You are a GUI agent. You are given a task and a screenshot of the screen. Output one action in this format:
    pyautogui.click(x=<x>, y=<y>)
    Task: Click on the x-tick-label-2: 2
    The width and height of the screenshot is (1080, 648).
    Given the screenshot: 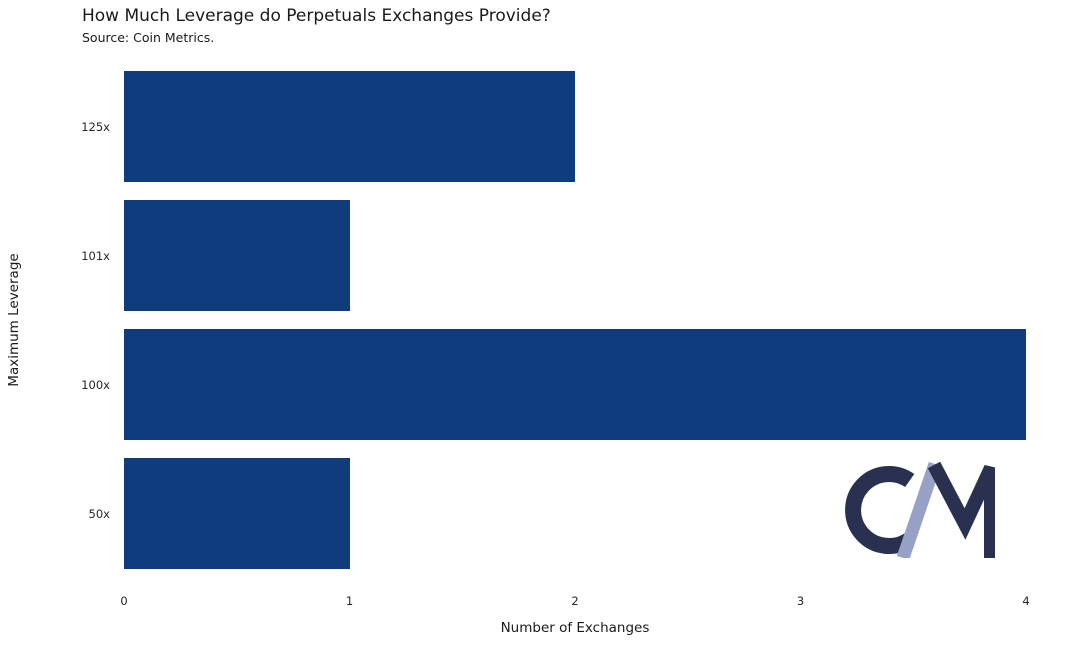 What is the action you would take?
    pyautogui.click(x=575, y=601)
    